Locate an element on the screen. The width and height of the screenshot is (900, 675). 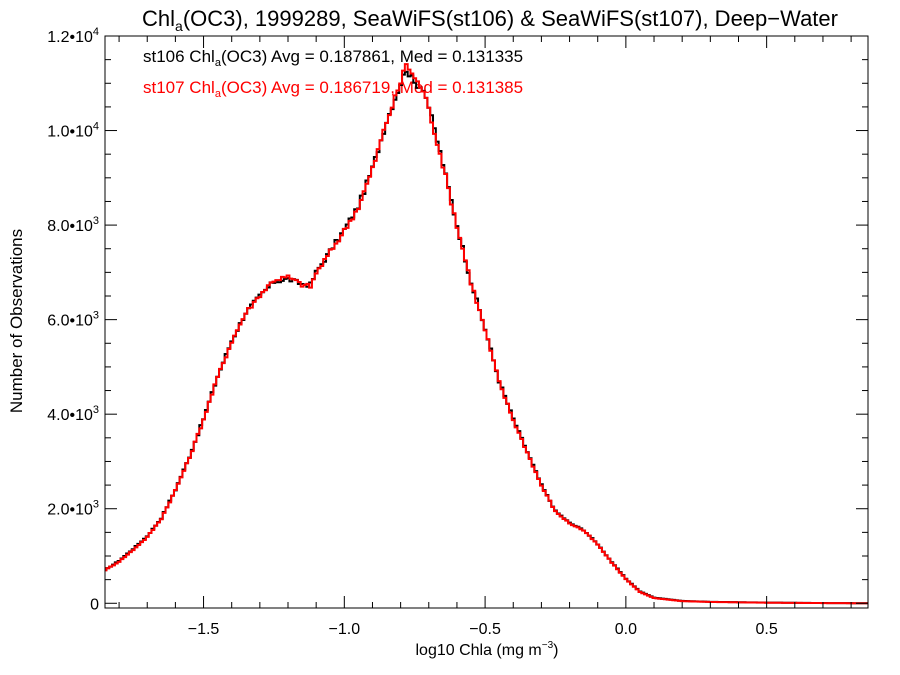
x-tick-label: −0.5 is located at coordinates (485, 629).